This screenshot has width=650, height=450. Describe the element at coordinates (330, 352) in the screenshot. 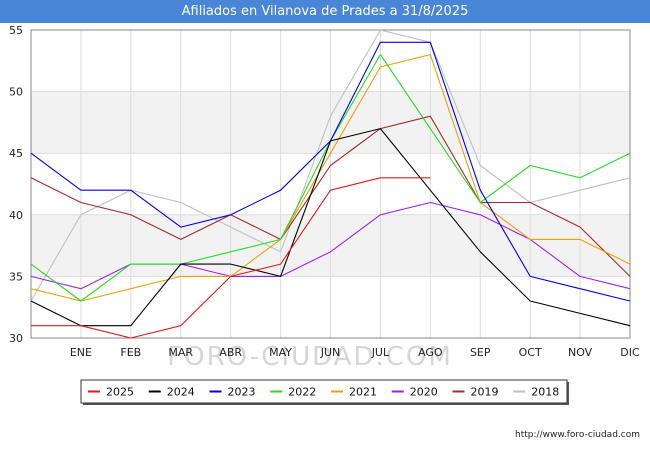

I see `x-tick-label: JUN` at that location.